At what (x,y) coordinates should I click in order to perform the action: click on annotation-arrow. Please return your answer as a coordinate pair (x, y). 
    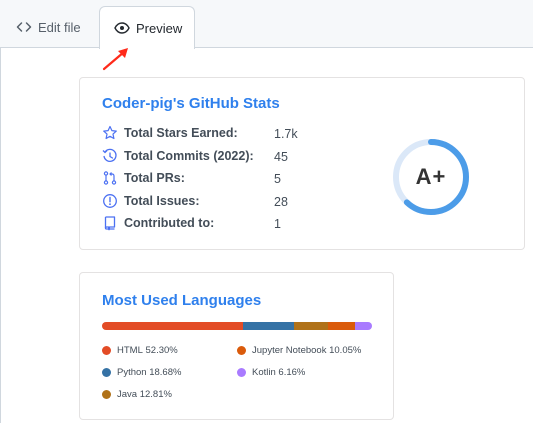
    Looking at the image, I should click on (115, 59).